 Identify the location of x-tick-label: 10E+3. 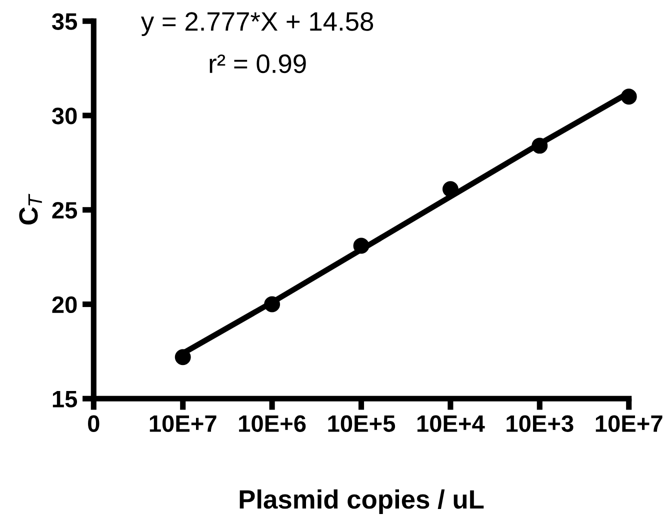
(540, 423).